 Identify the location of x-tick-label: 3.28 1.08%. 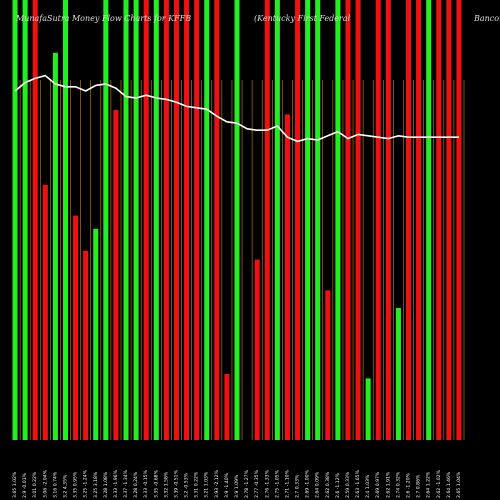
(106, 484).